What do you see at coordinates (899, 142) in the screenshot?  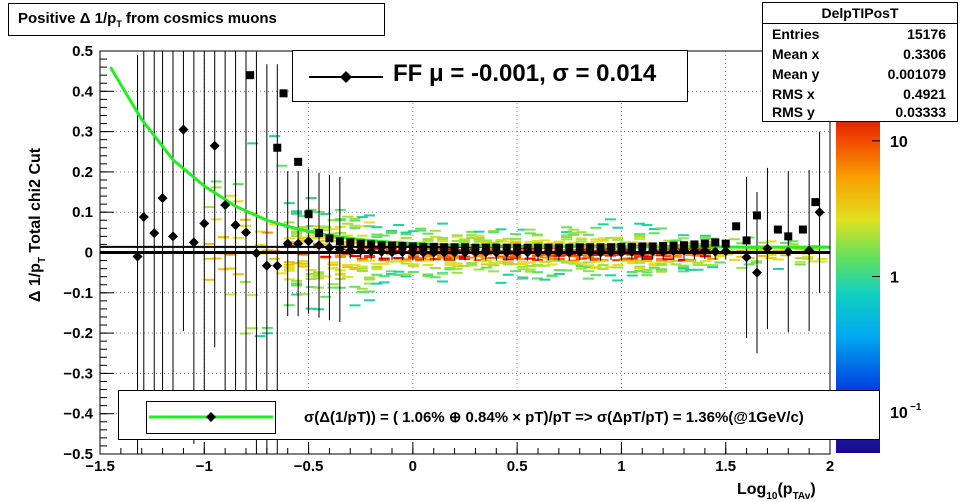 I see `z-tick-label: 10` at bounding box center [899, 142].